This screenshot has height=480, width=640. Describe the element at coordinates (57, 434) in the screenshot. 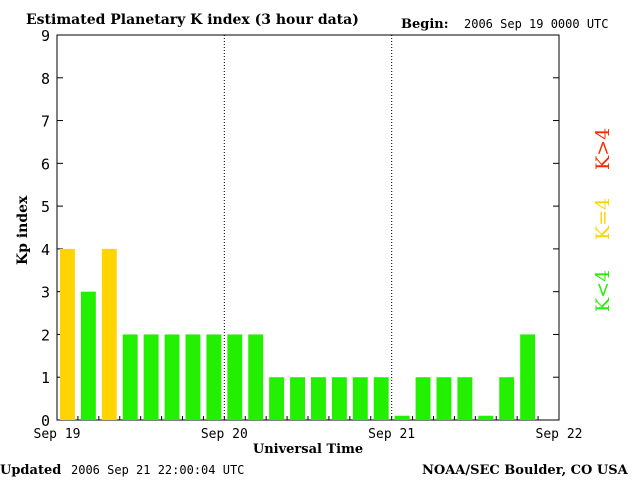

I see `x-tick-label: Sep 19` at that location.